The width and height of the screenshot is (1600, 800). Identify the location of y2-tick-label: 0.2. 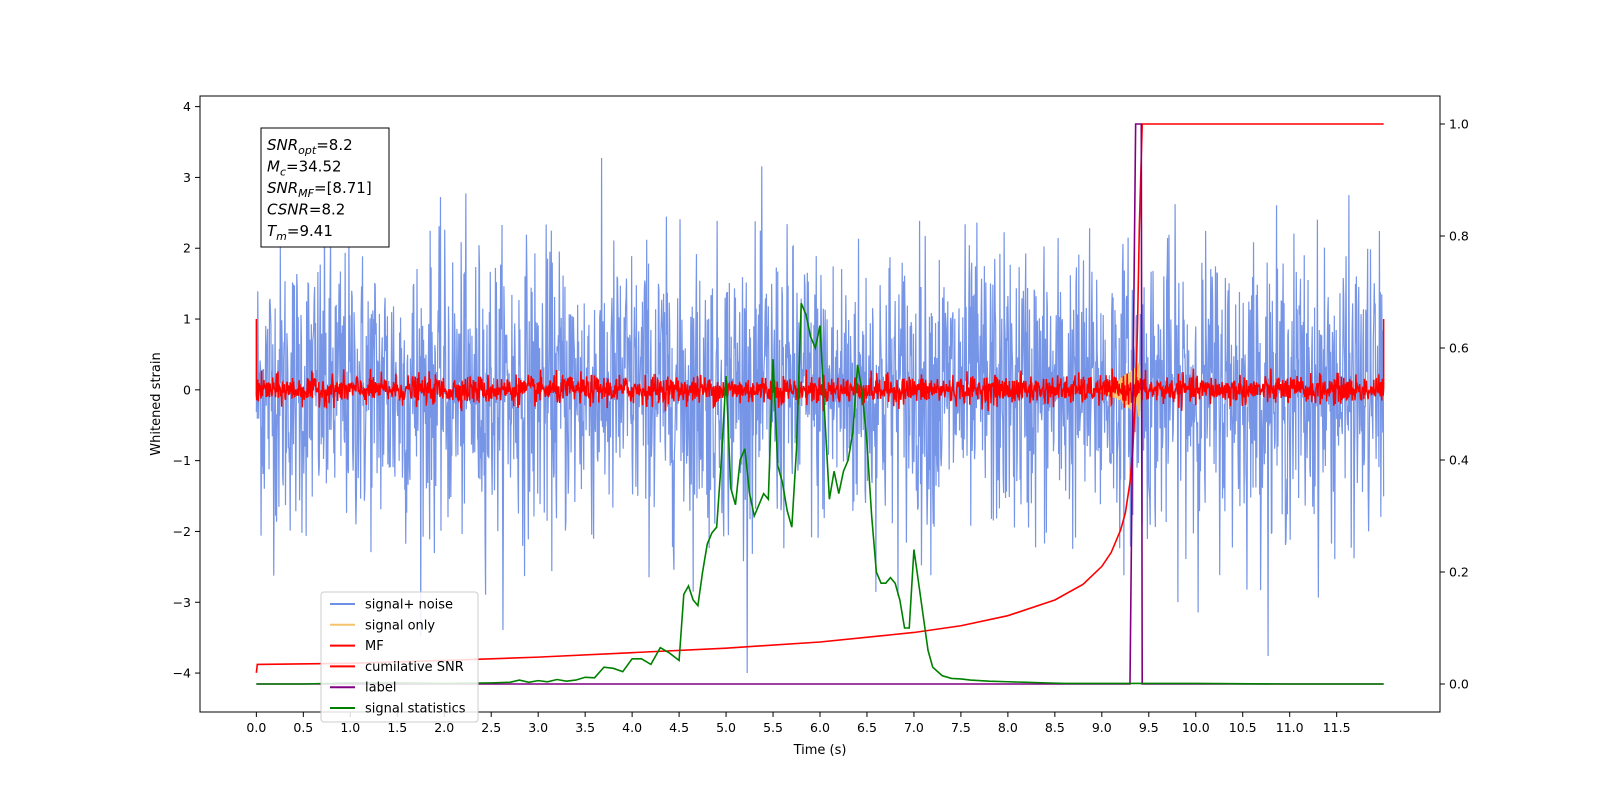
(1459, 572).